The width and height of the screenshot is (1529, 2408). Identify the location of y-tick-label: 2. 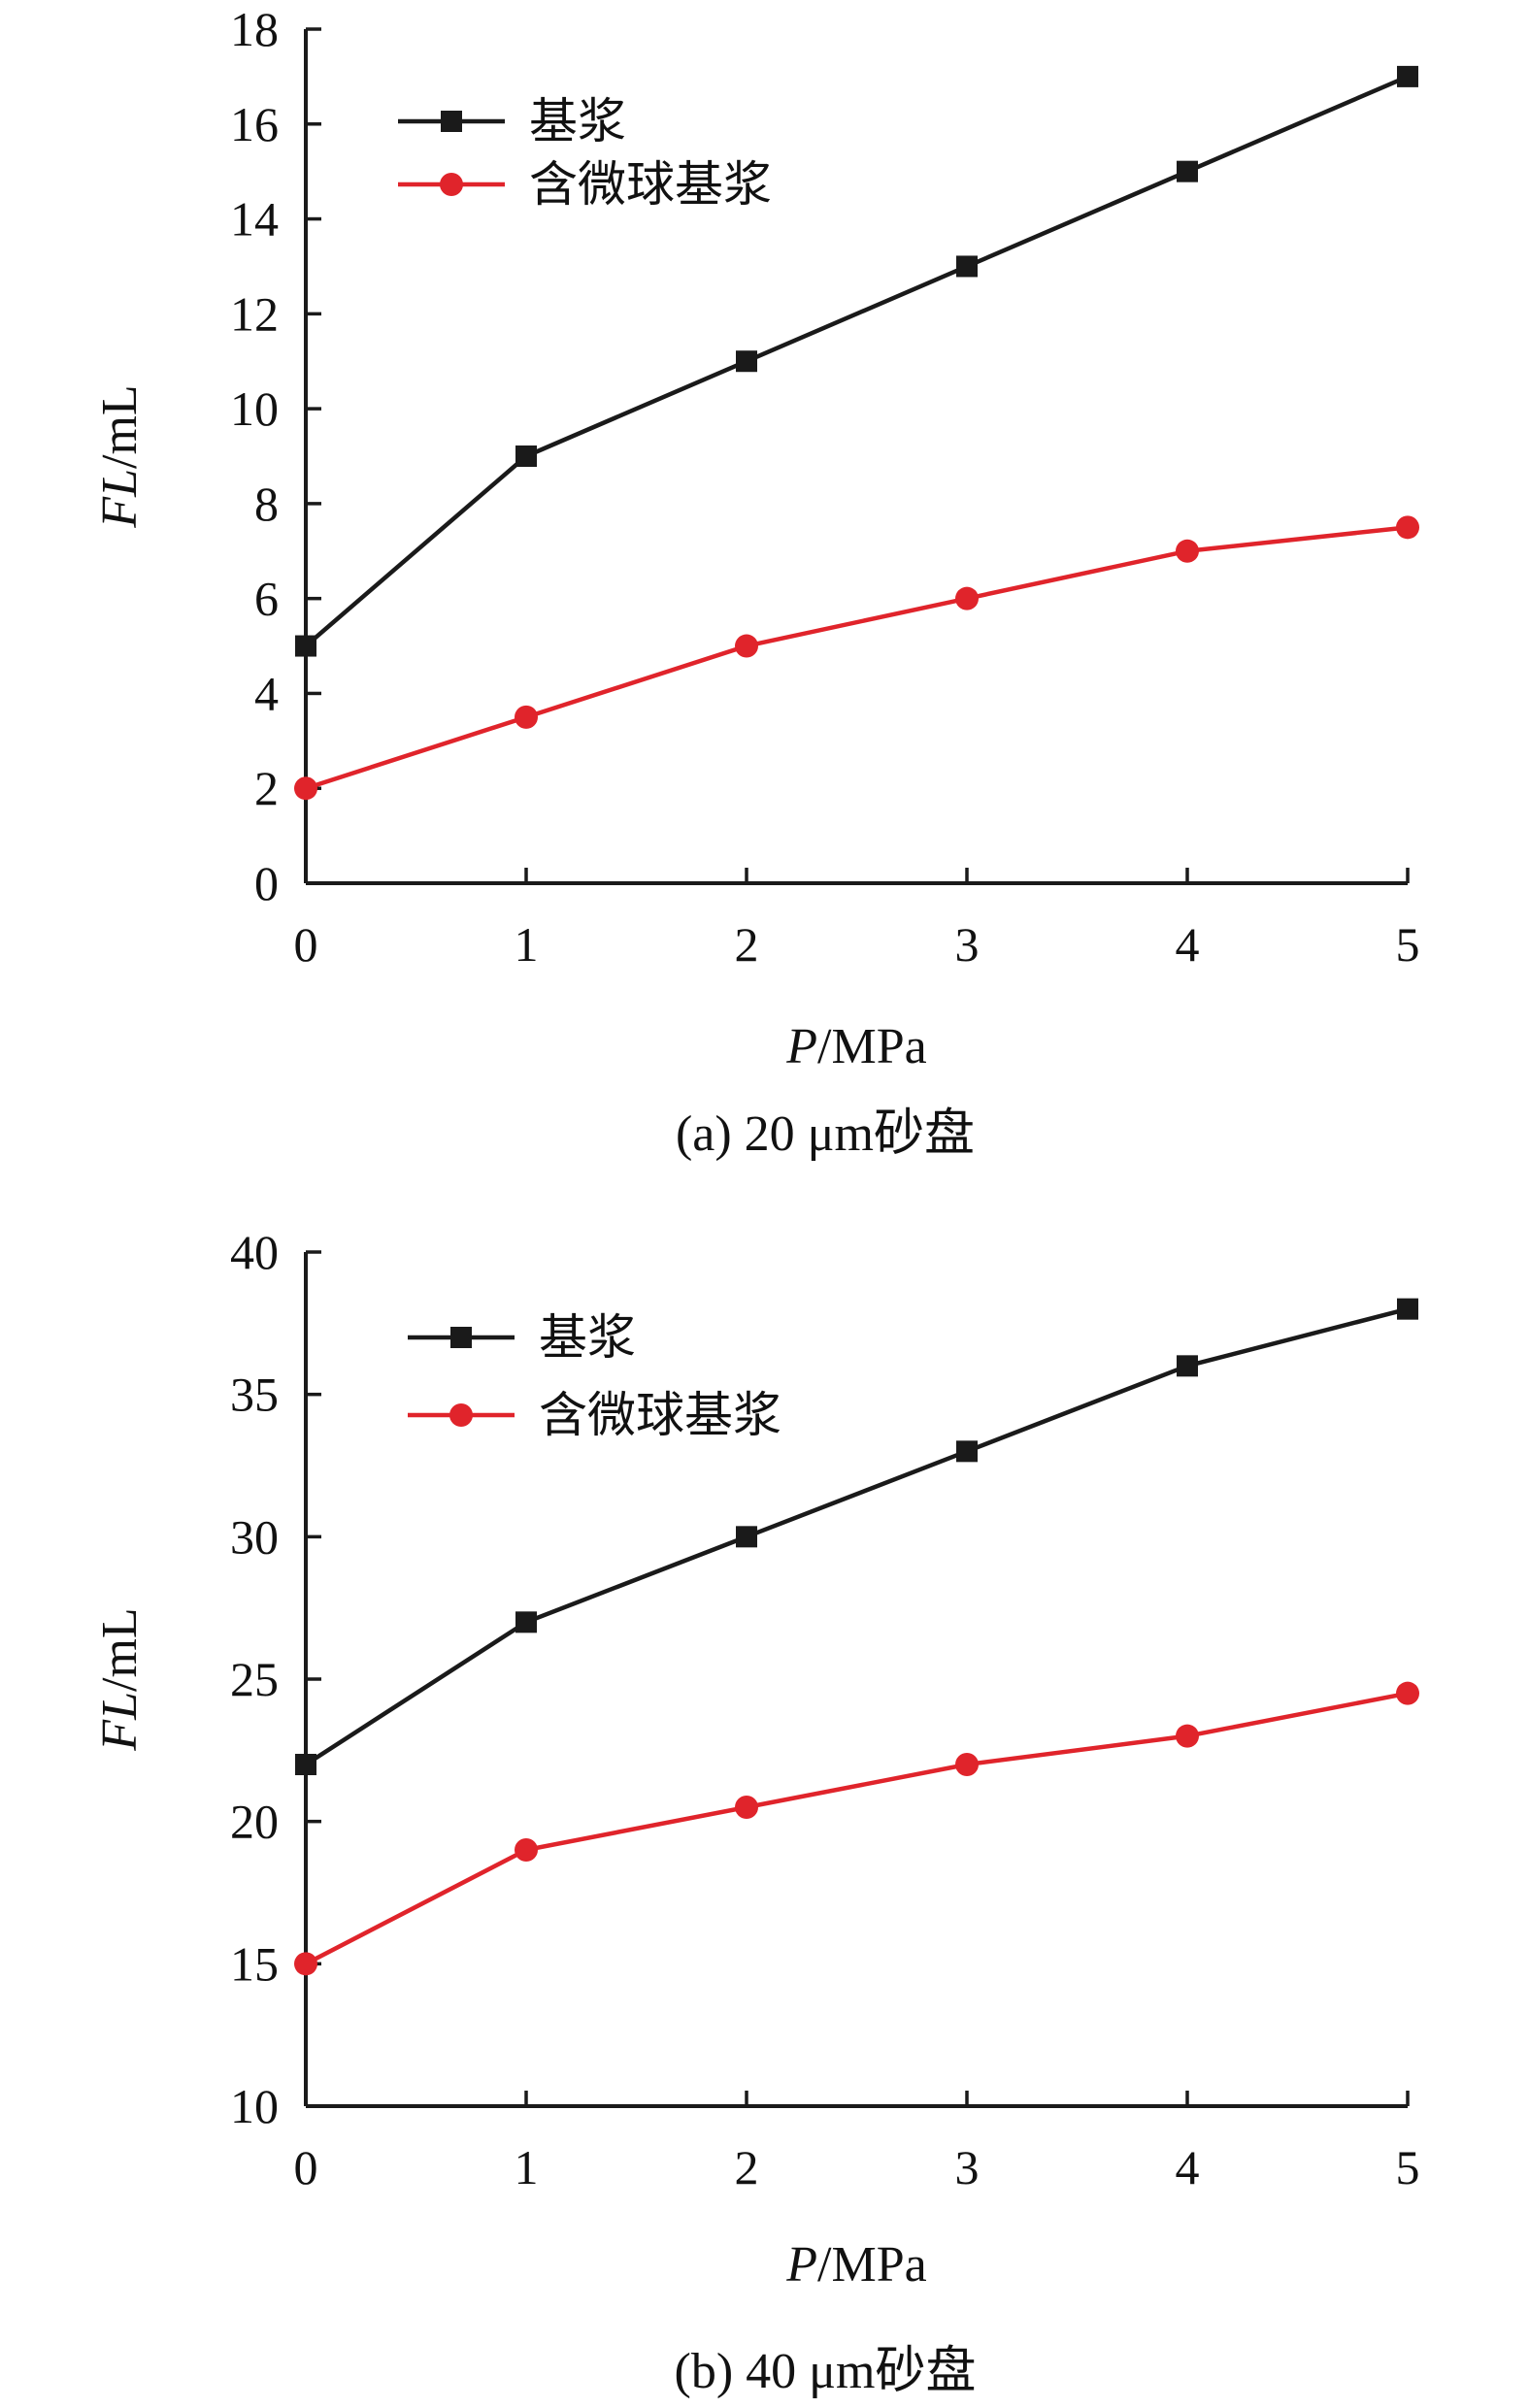
(266, 788).